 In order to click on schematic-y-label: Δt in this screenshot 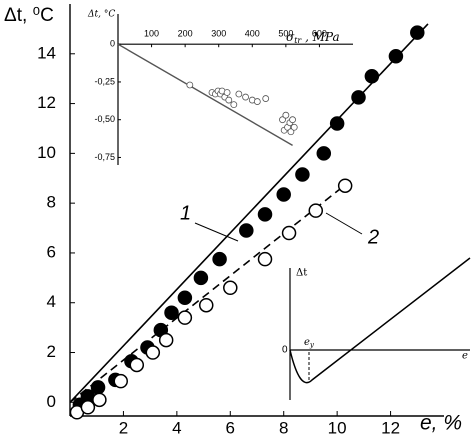, I will do `click(301, 273)`.